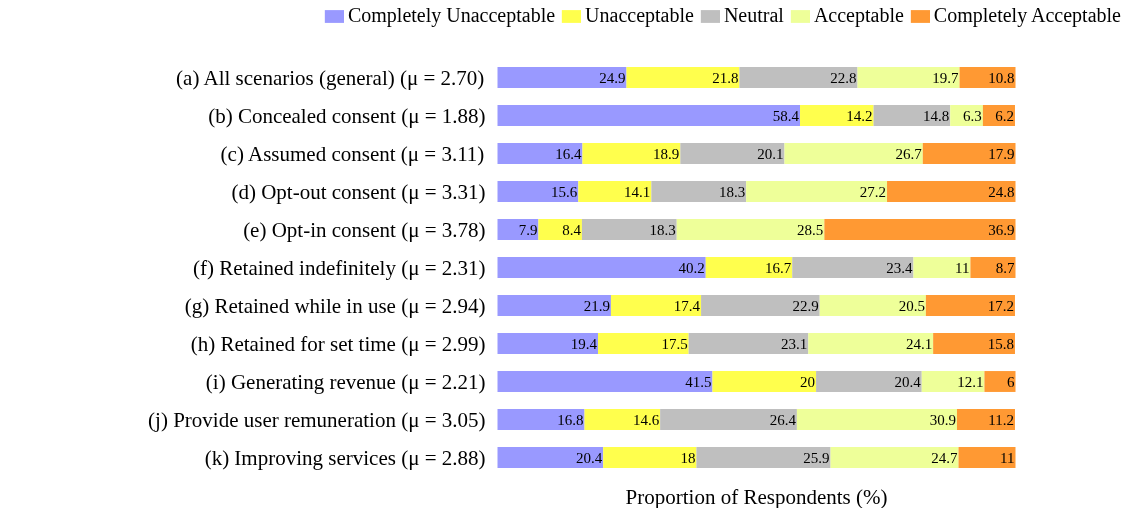 Image resolution: width=1125 pixels, height=508 pixels. What do you see at coordinates (794, 343) in the screenshot?
I see `data-label: 23.1` at bounding box center [794, 343].